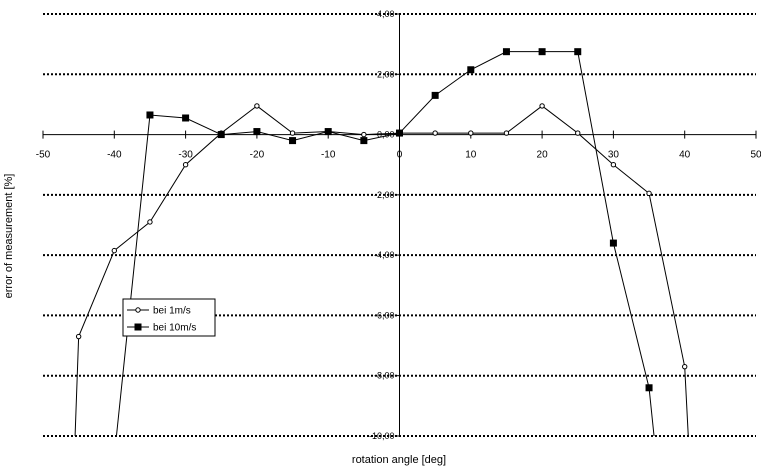 The width and height of the screenshot is (761, 468). I want to click on x-tick-label: 30, so click(614, 155).